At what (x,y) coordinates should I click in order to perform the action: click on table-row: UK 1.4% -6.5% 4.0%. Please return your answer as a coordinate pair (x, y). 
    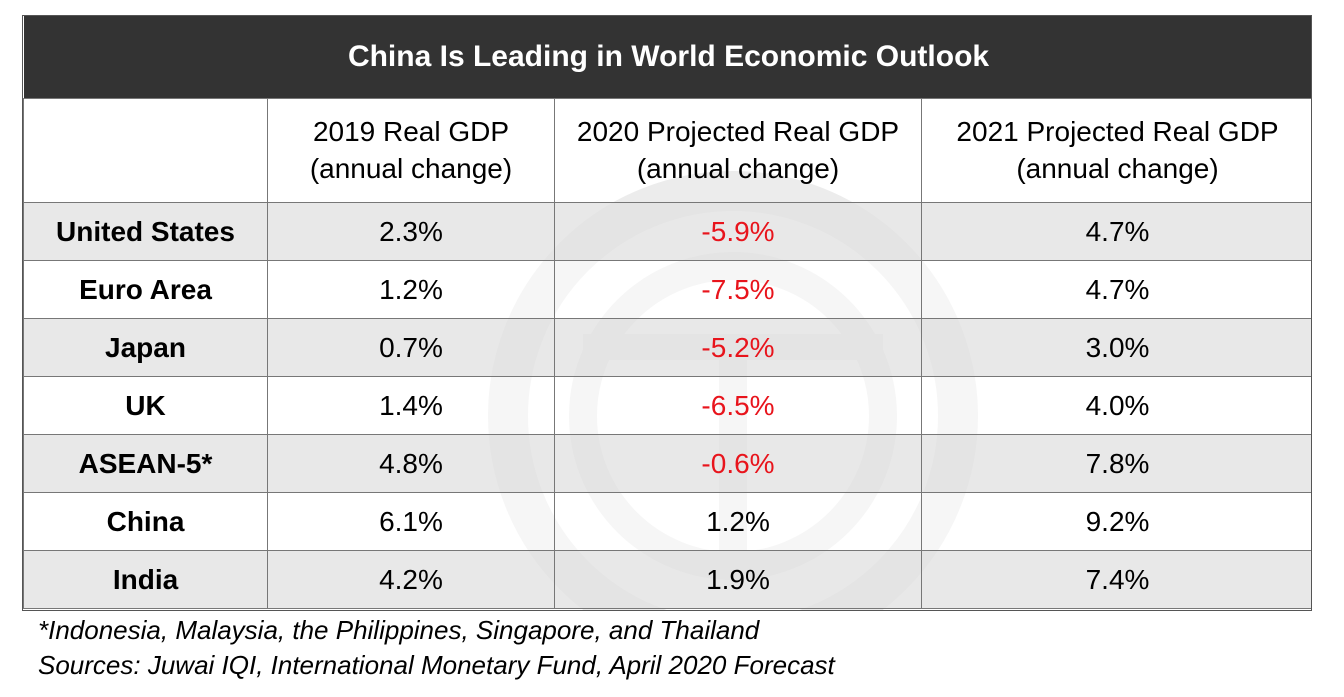
    Looking at the image, I should click on (667, 405).